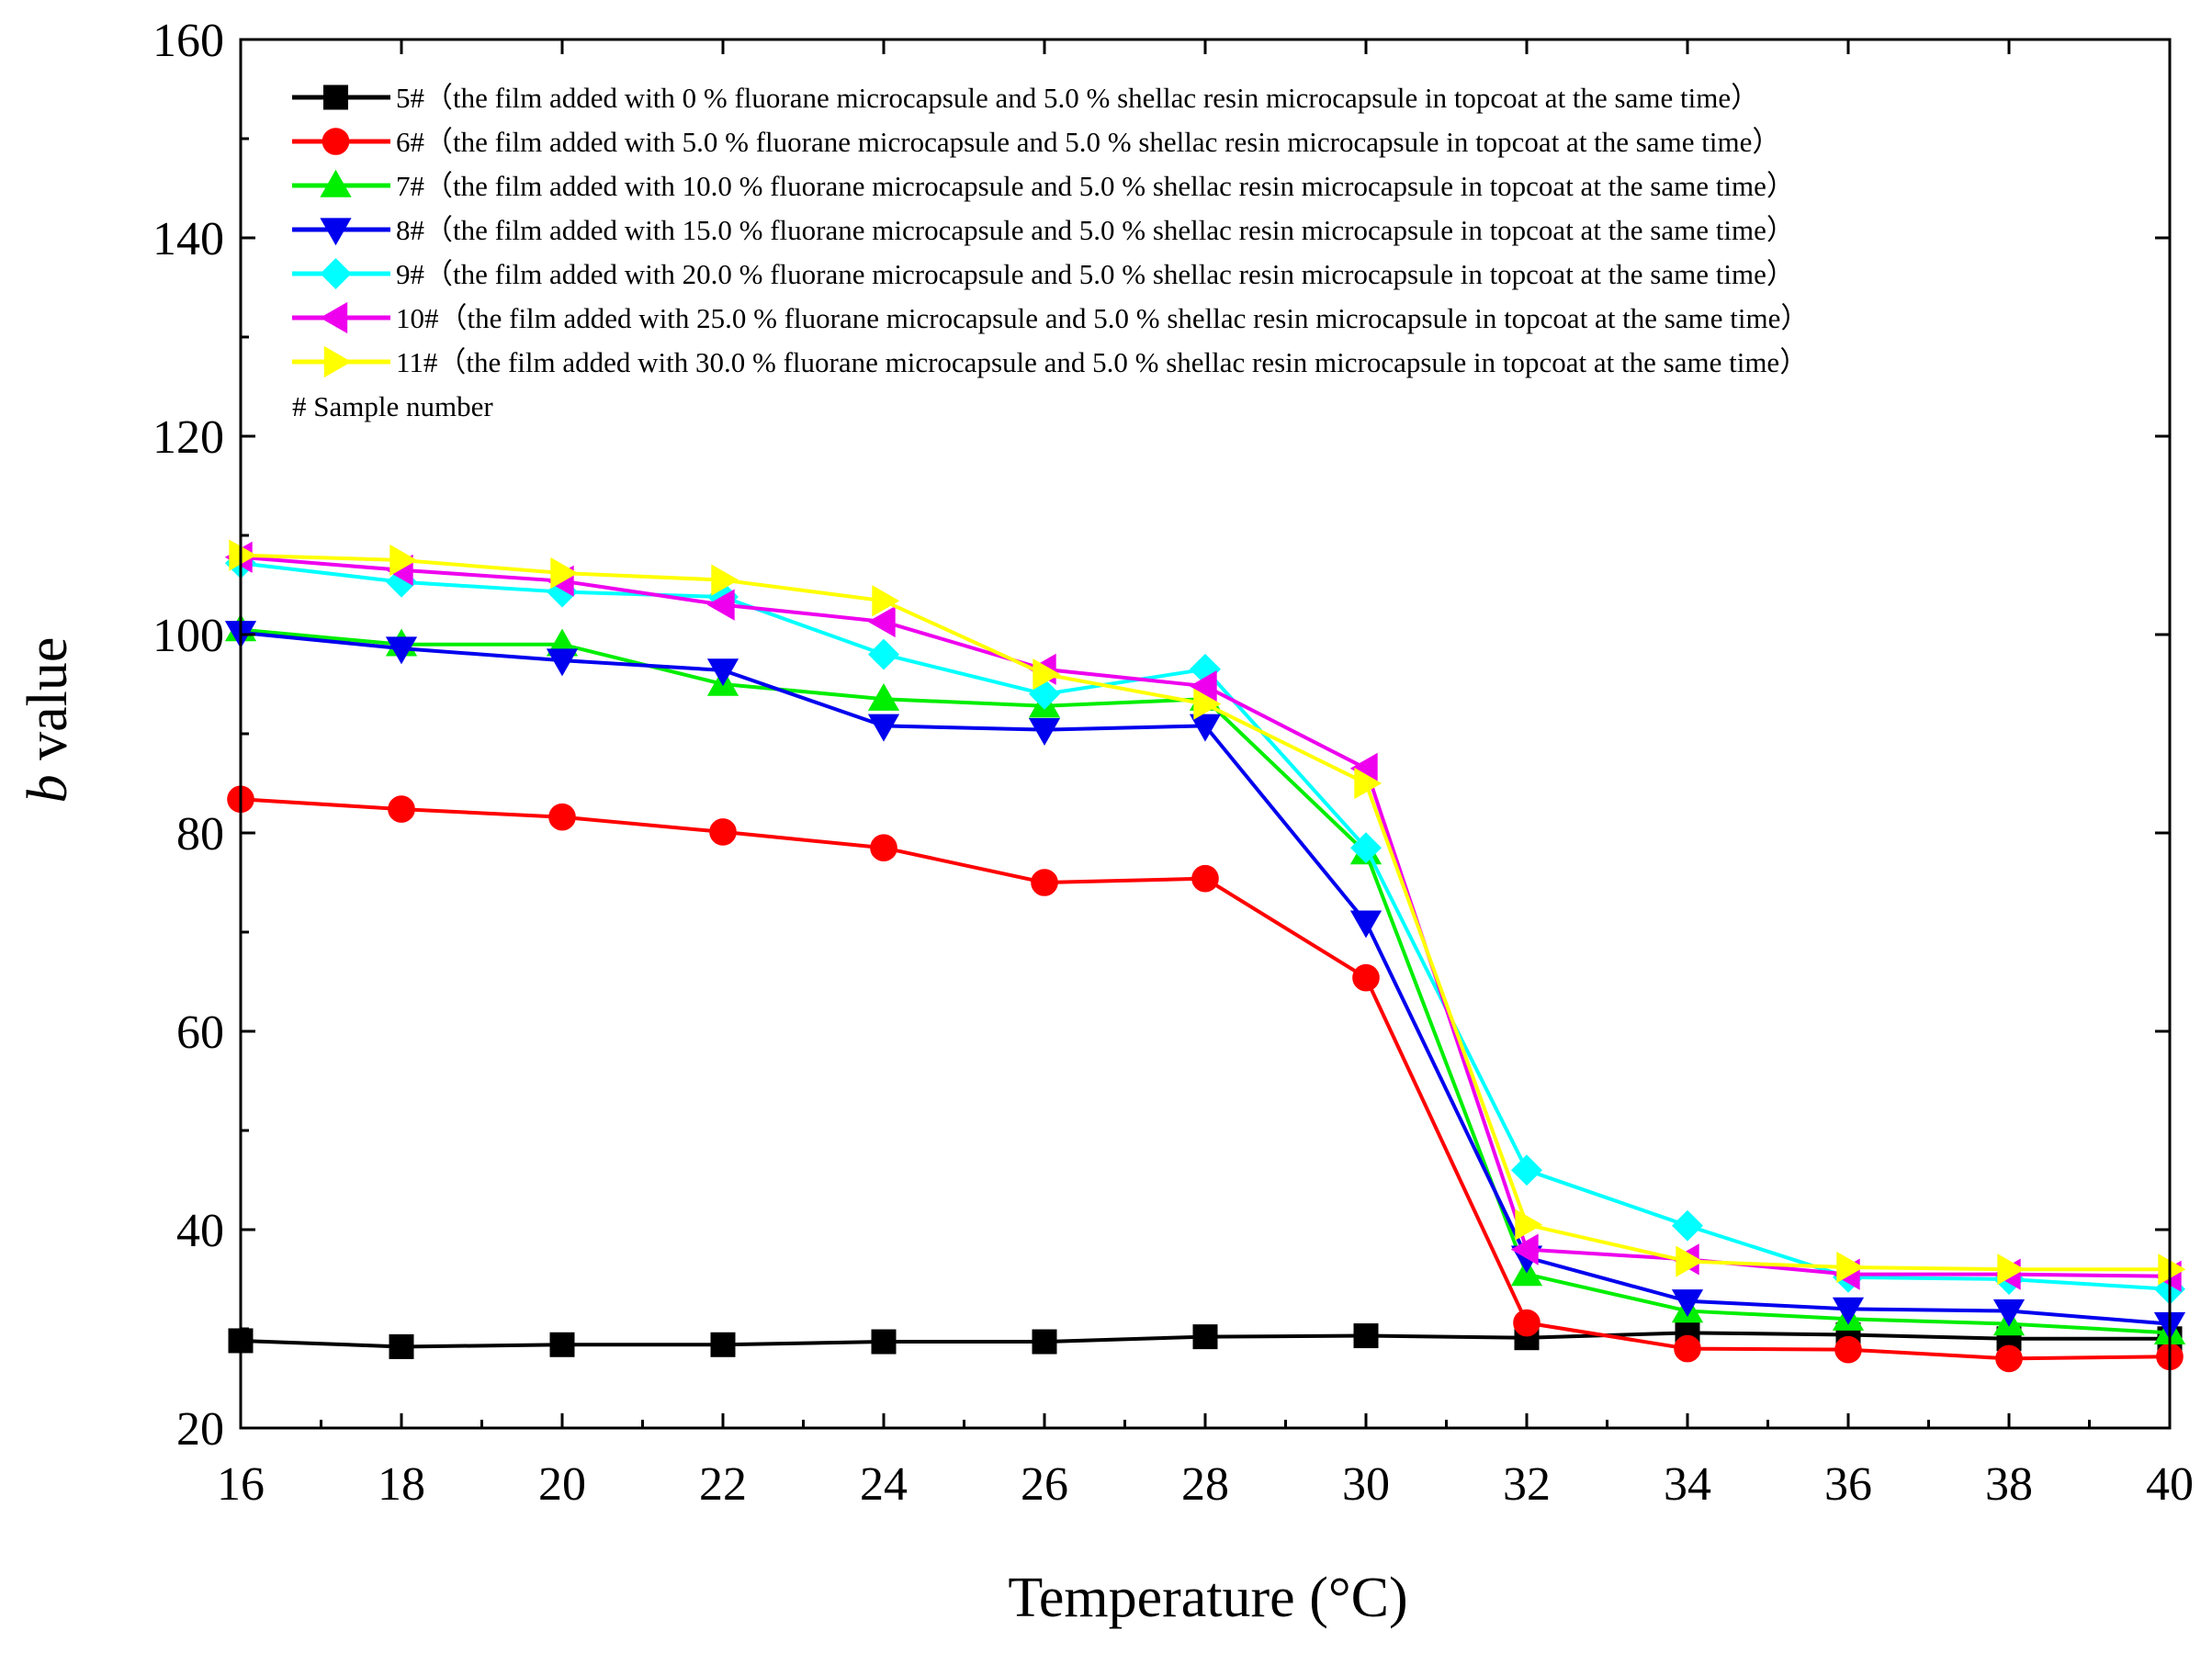 The image size is (2212, 1653). Describe the element at coordinates (188, 239) in the screenshot. I see `y-tick-label: 140` at that location.